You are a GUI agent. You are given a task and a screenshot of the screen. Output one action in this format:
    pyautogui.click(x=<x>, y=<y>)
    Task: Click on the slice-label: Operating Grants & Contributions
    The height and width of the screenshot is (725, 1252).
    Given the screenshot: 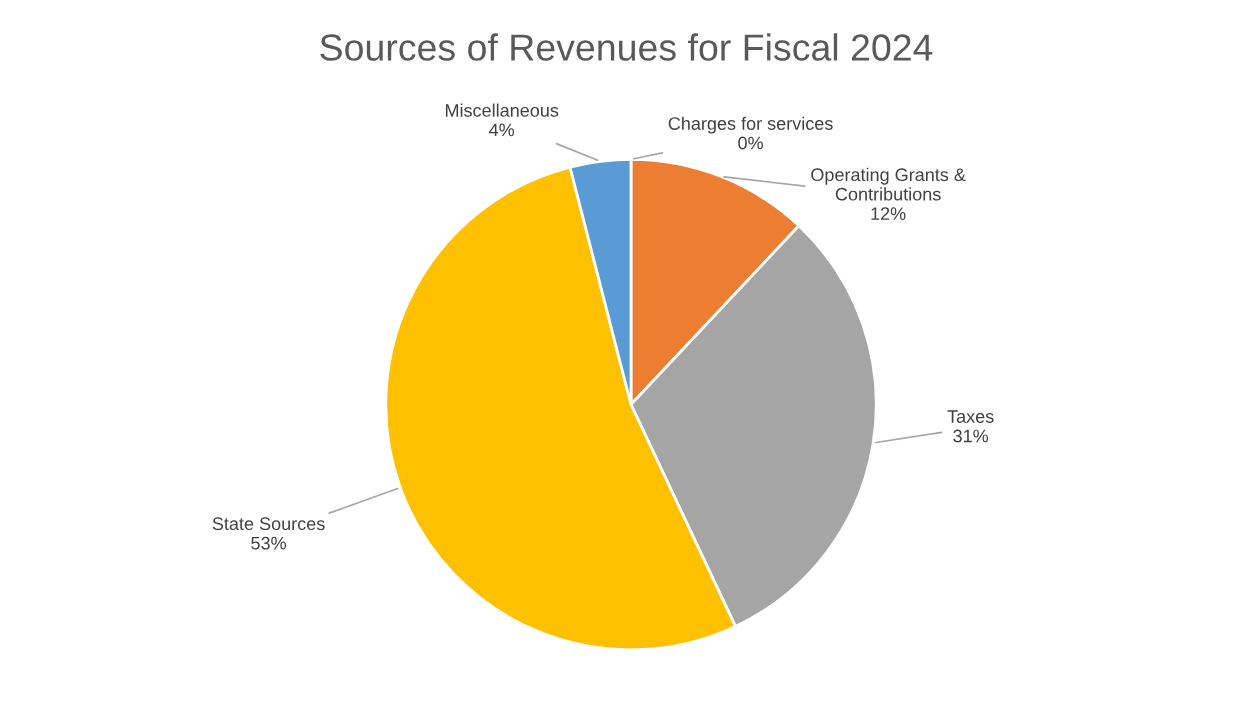 What is the action you would take?
    pyautogui.click(x=888, y=184)
    